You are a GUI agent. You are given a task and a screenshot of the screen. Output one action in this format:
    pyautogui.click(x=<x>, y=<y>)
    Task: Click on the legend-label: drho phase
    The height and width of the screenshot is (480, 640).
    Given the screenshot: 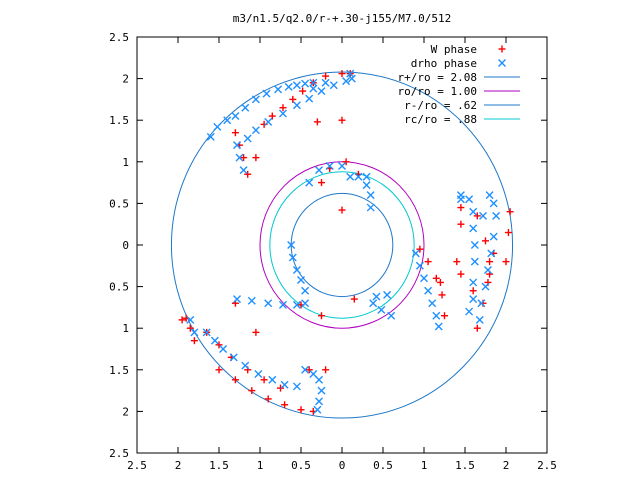 What is the action you would take?
    pyautogui.click(x=444, y=63)
    